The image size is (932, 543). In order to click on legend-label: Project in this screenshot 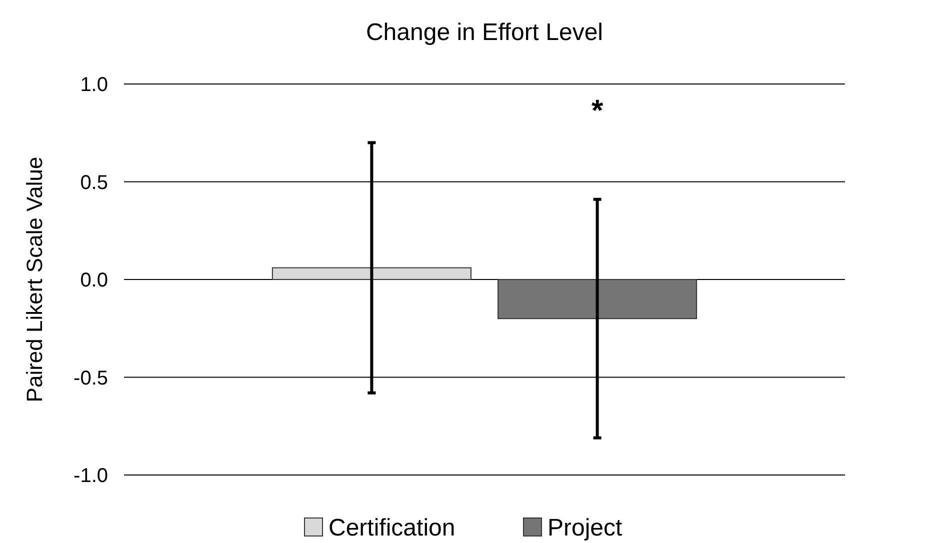, I will do `click(585, 528)`.